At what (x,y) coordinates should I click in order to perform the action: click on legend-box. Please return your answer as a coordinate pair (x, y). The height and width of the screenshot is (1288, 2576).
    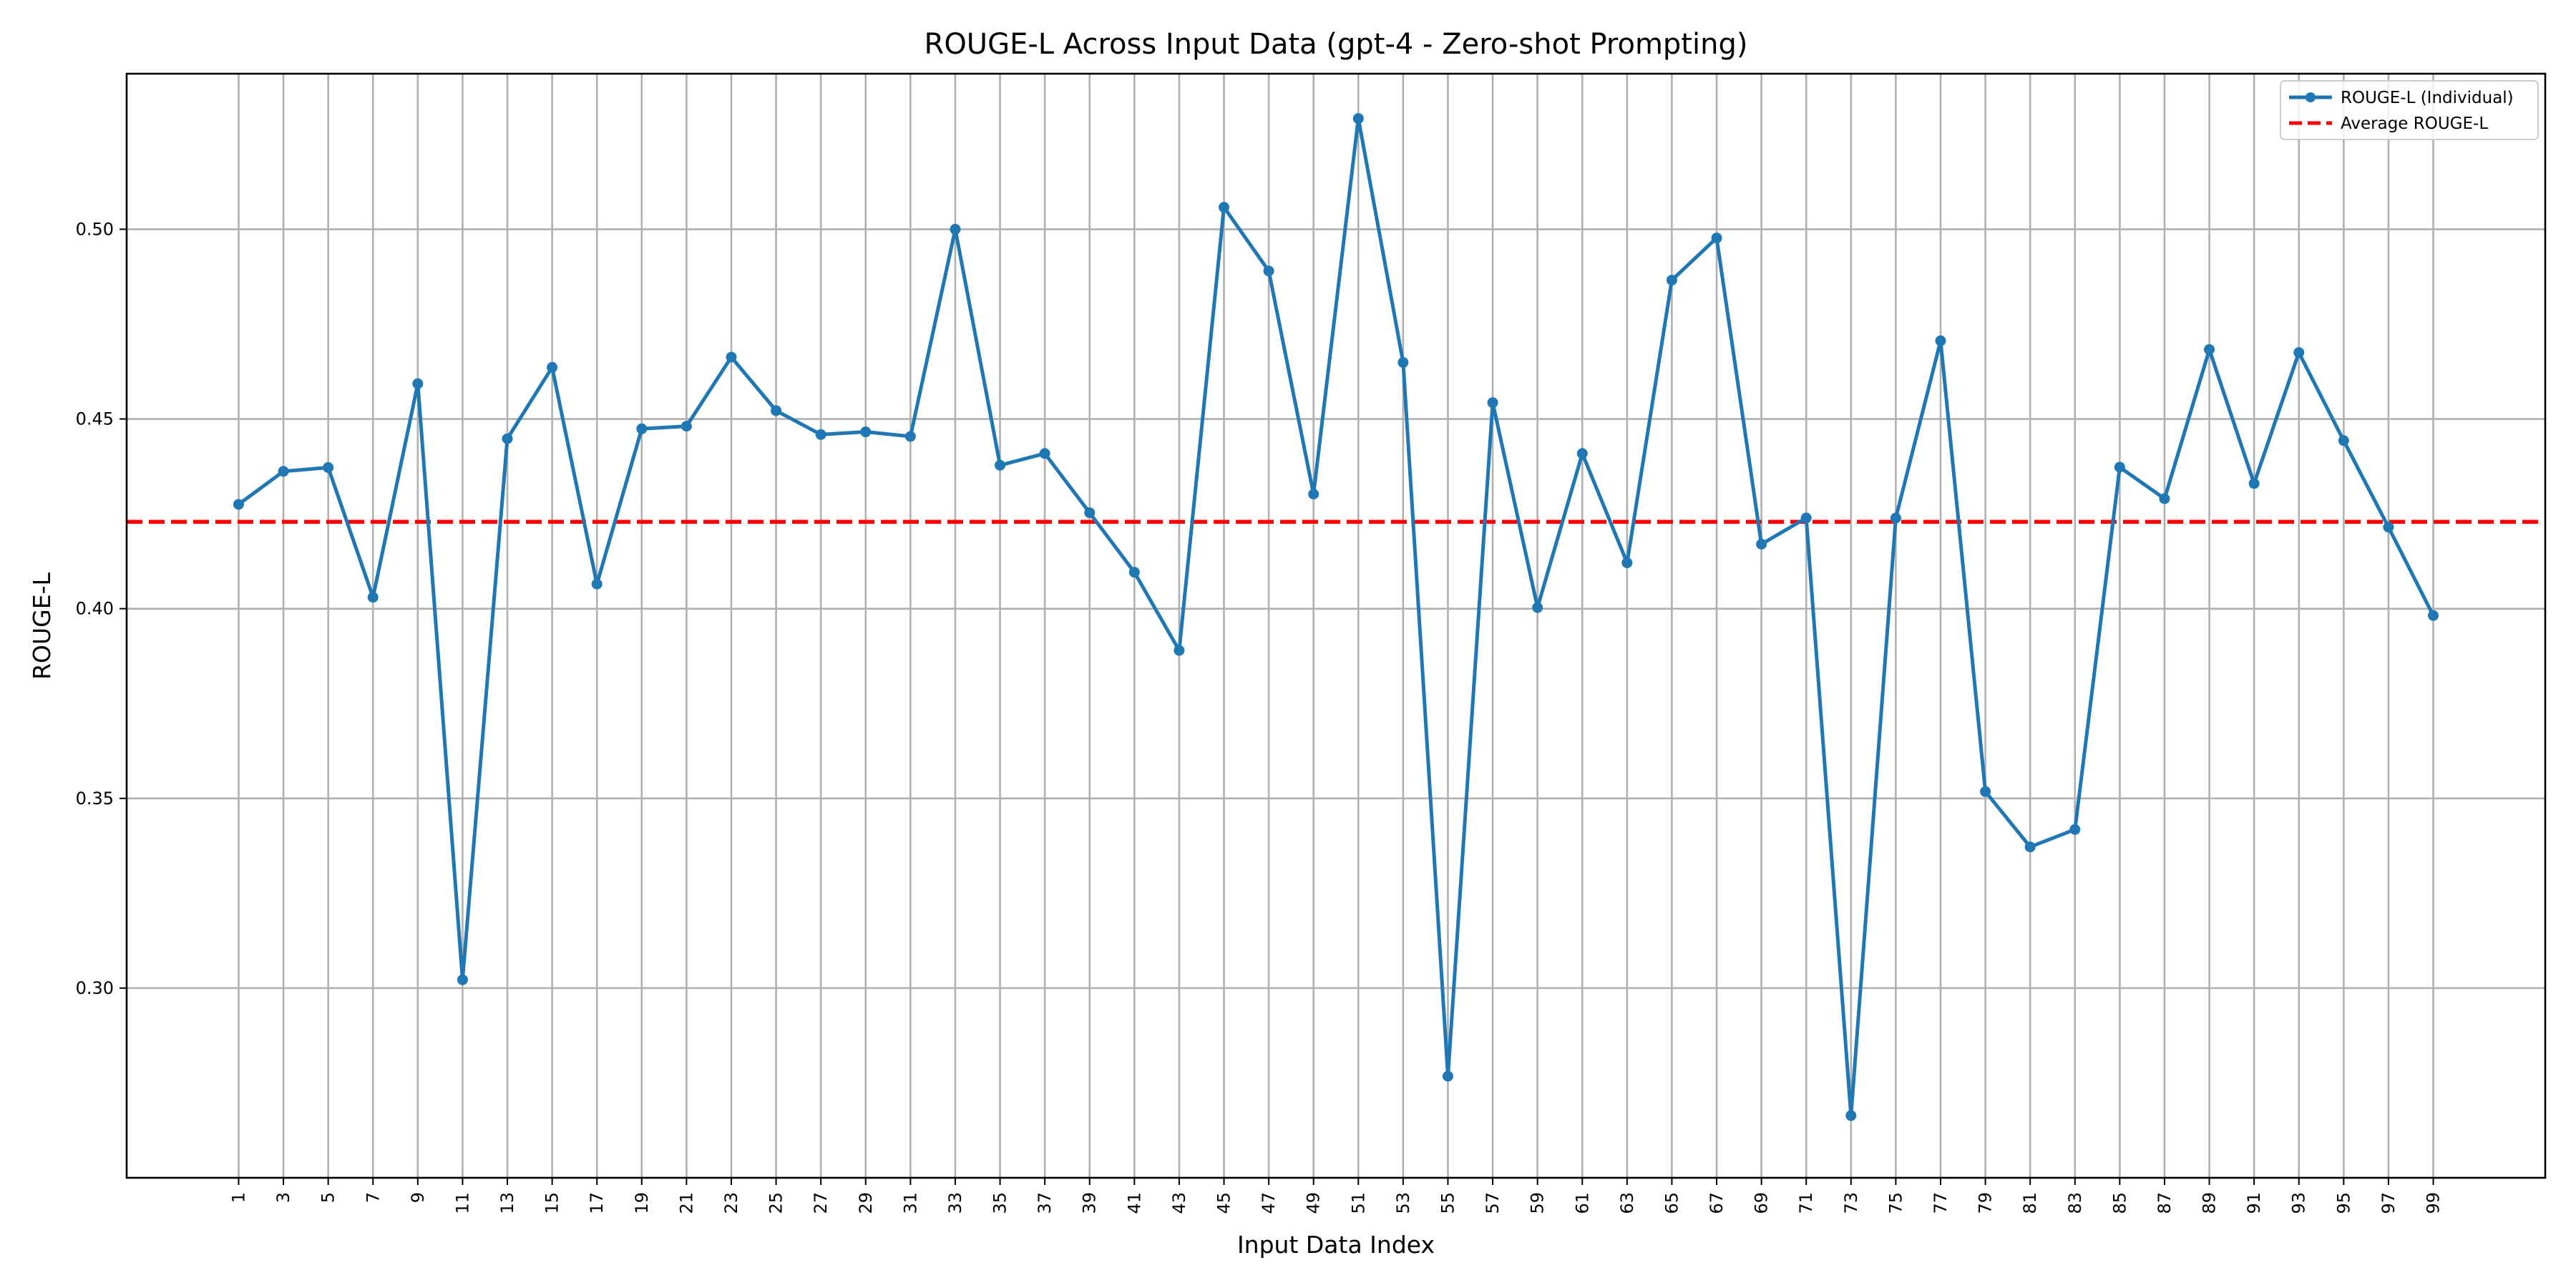
    Looking at the image, I should click on (2409, 110).